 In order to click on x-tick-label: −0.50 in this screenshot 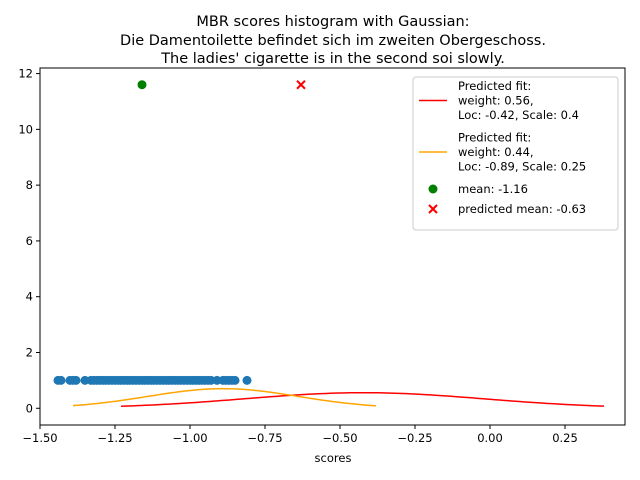, I will do `click(339, 438)`.